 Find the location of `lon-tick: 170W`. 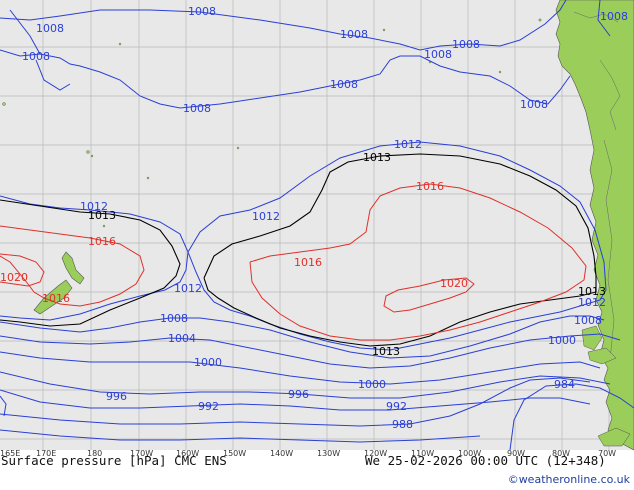

lon-tick: 170W is located at coordinates (141, 453).